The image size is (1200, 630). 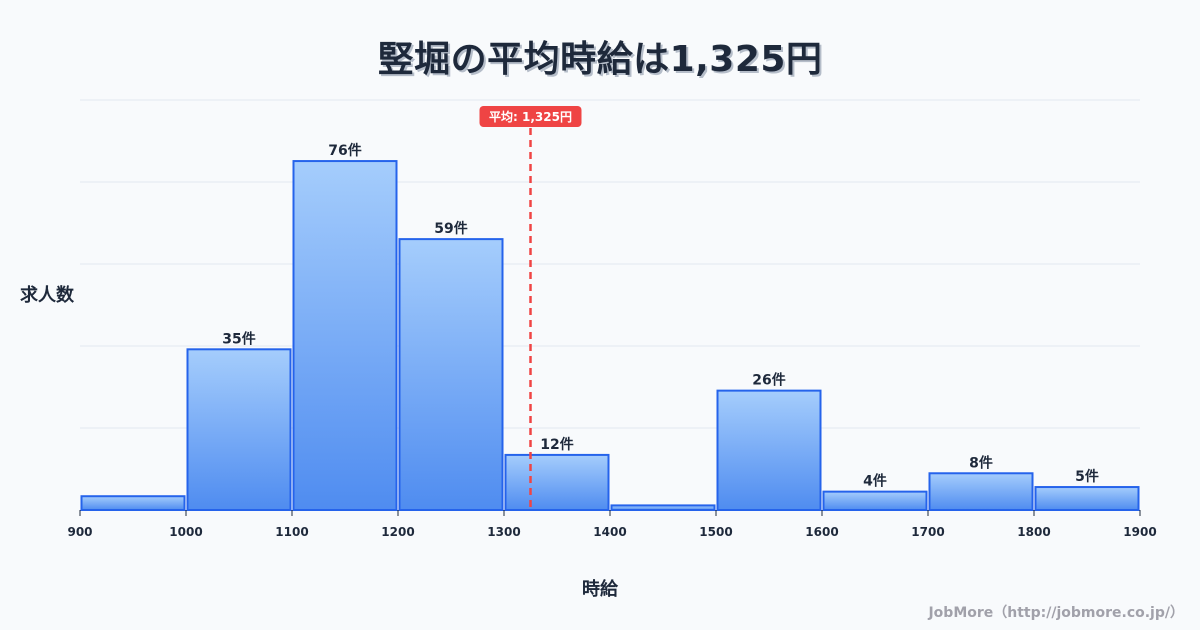 What do you see at coordinates (600, 589) in the screenshot?
I see `x-axis-label: 時給` at bounding box center [600, 589].